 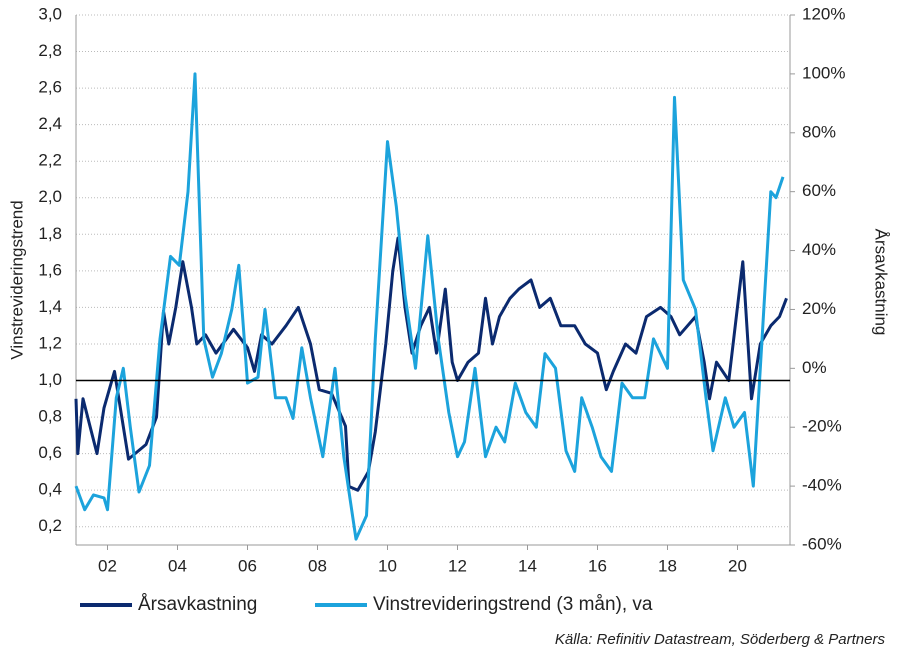 What do you see at coordinates (50, 87) in the screenshot?
I see `y-tick-label: 2,6` at bounding box center [50, 87].